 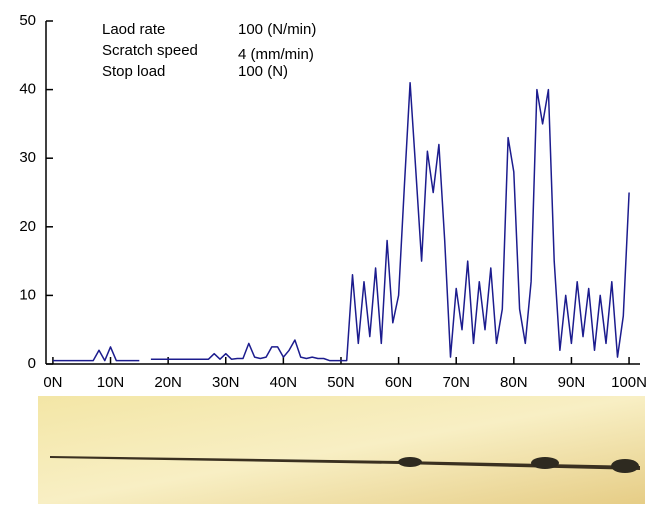 What do you see at coordinates (111, 382) in the screenshot?
I see `x-tick-label: 10N` at bounding box center [111, 382].